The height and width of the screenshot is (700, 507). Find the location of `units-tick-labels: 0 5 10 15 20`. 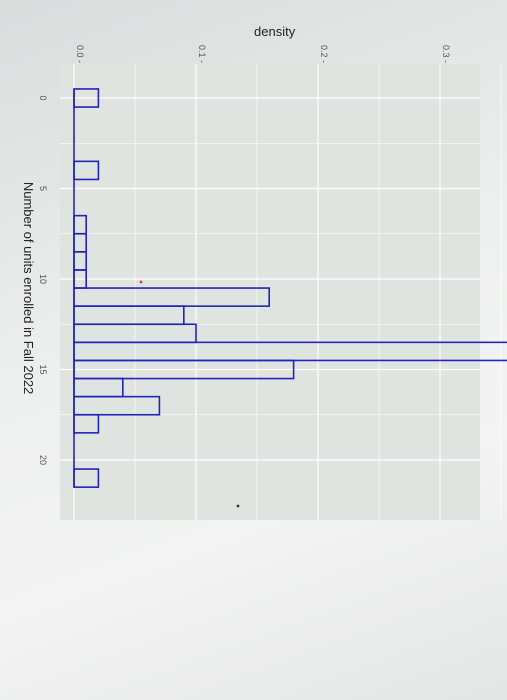

units-tick-labels: 0 5 10 15 20 is located at coordinates (43, 280).